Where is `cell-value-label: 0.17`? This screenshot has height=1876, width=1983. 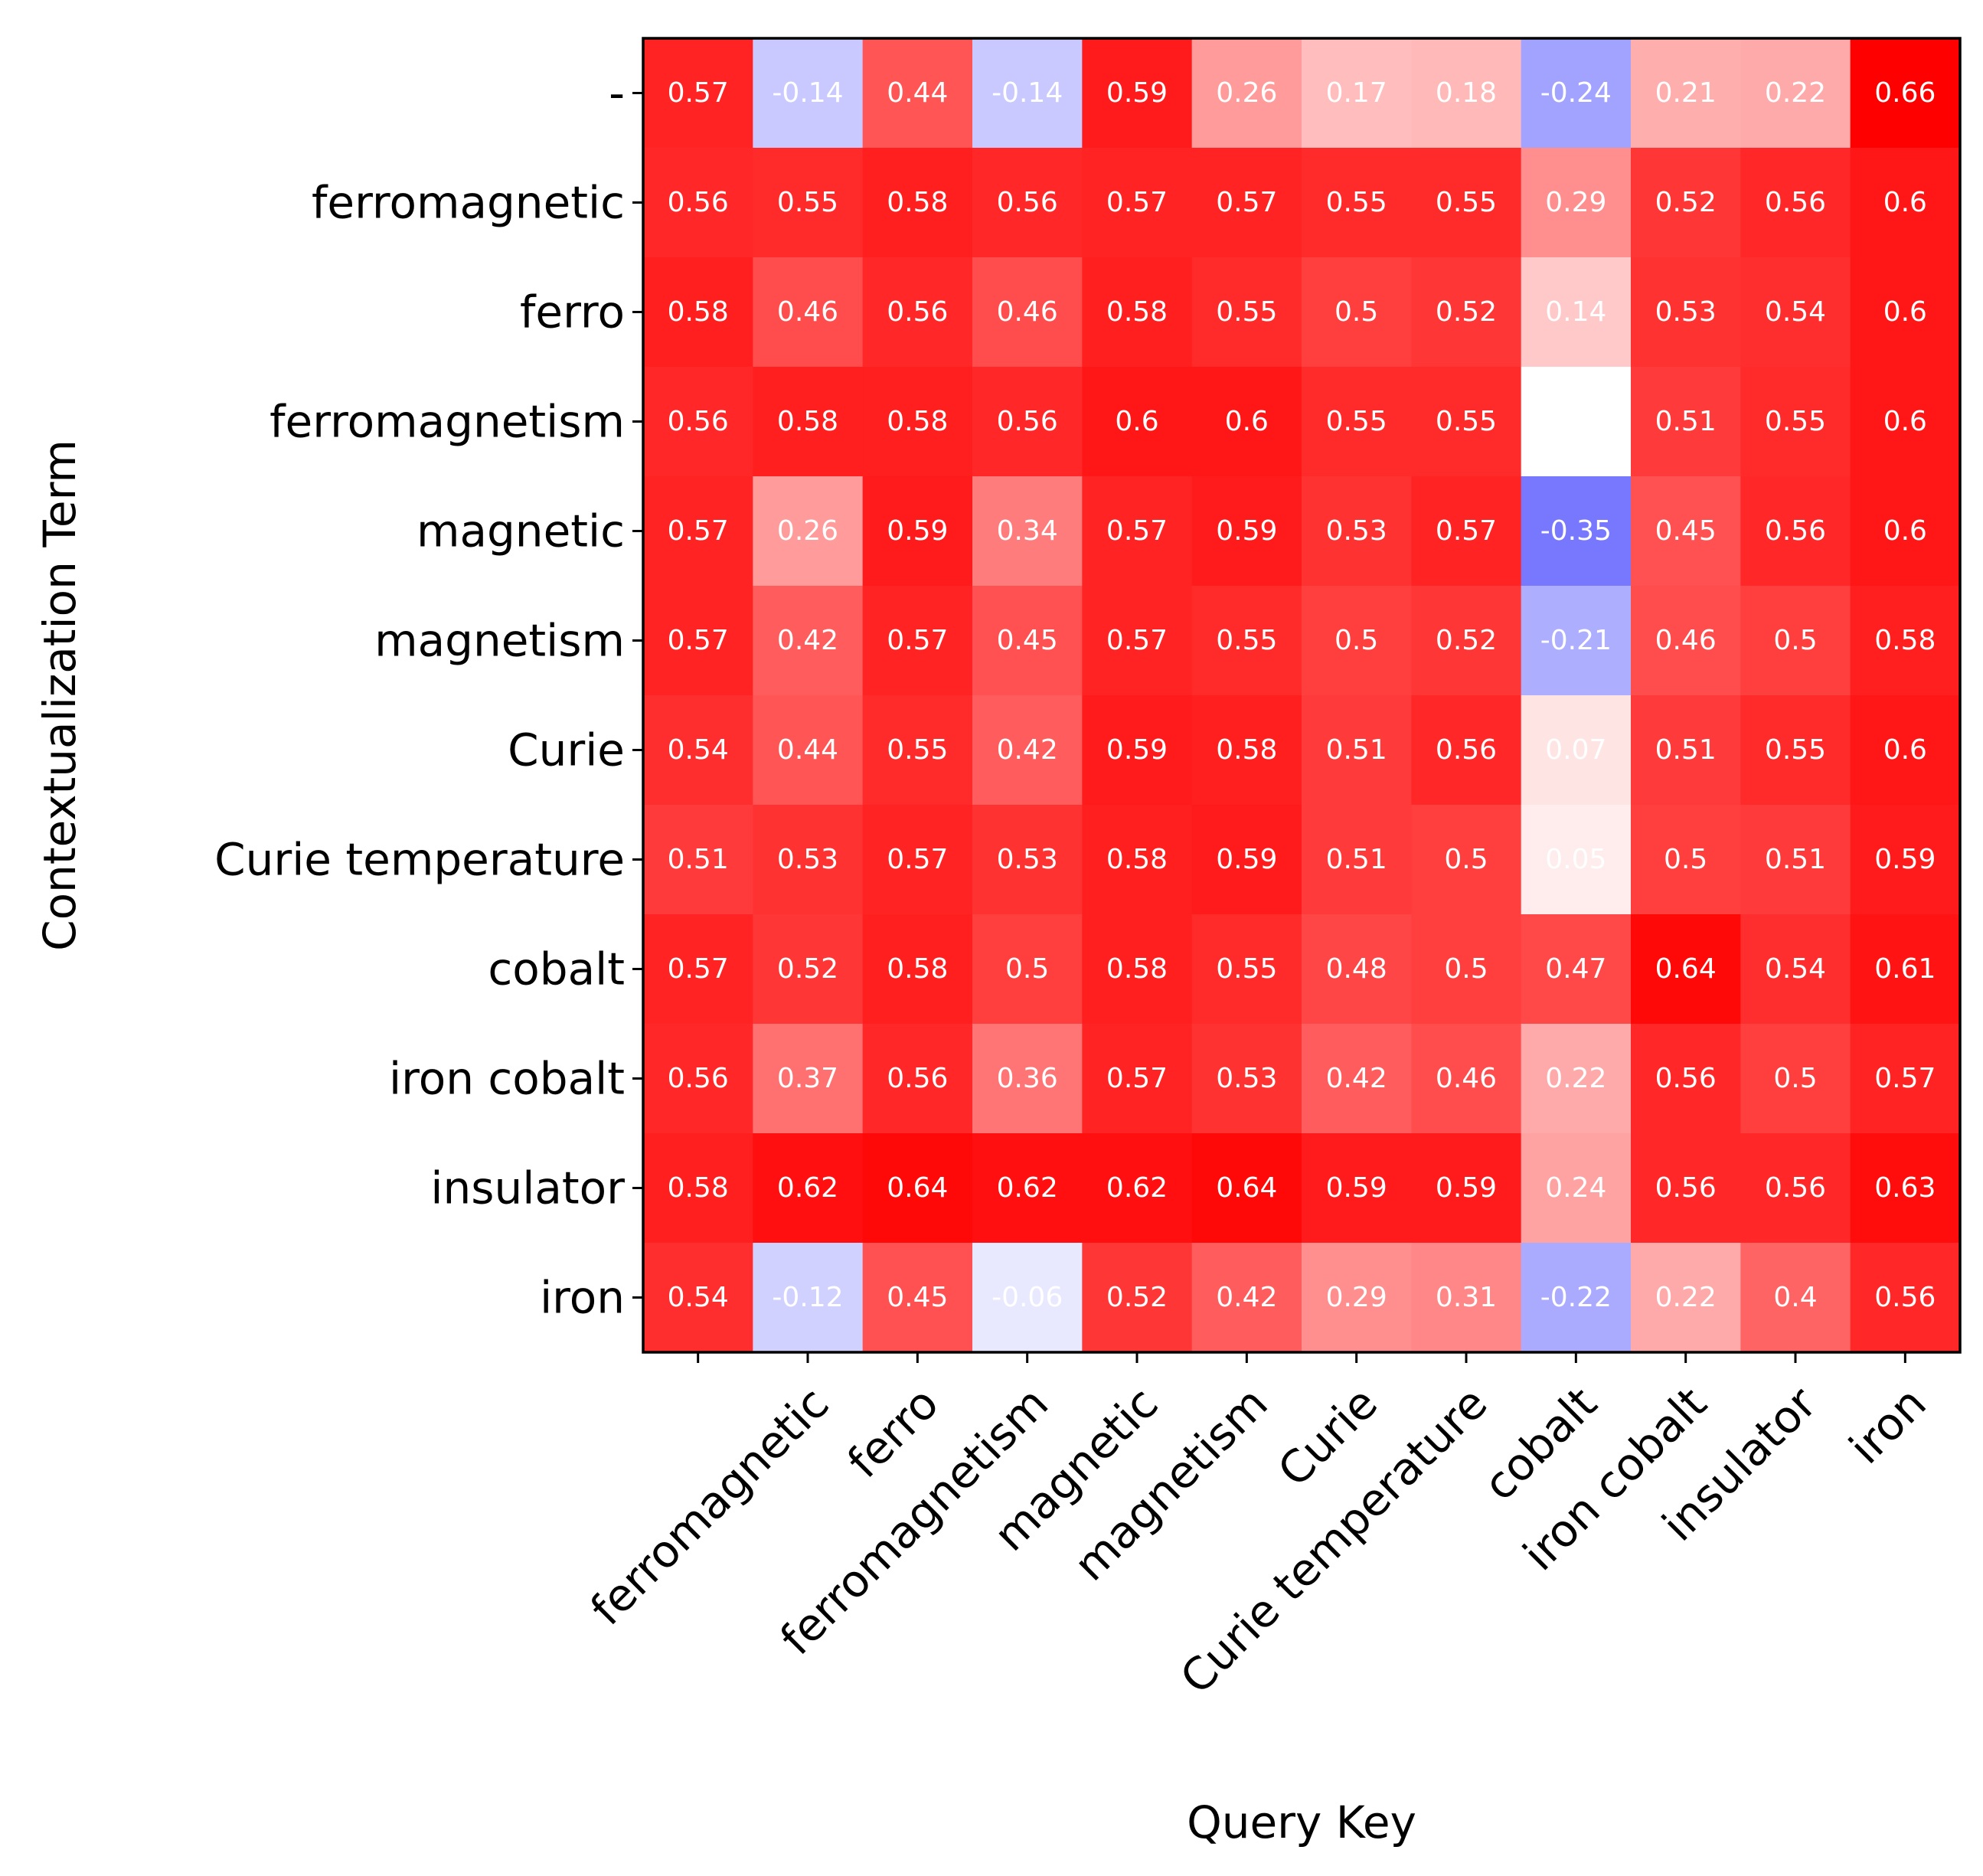 cell-value-label: 0.17 is located at coordinates (1357, 93).